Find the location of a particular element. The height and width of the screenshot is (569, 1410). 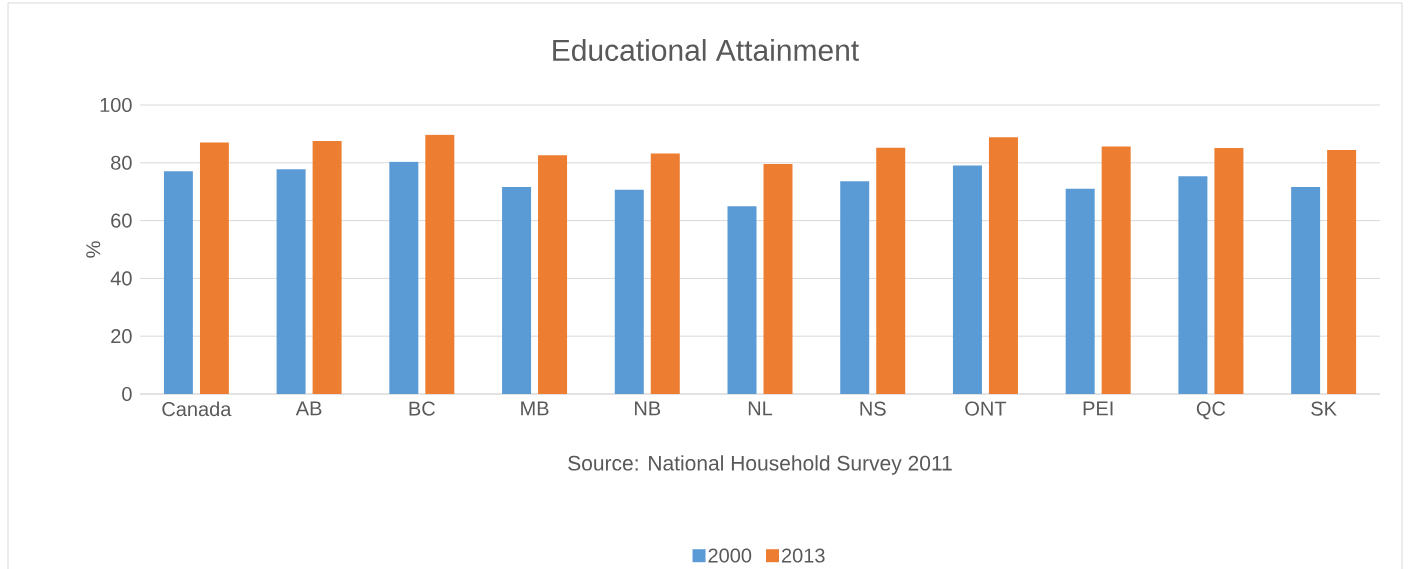

legend-label: 2013 is located at coordinates (803, 555).